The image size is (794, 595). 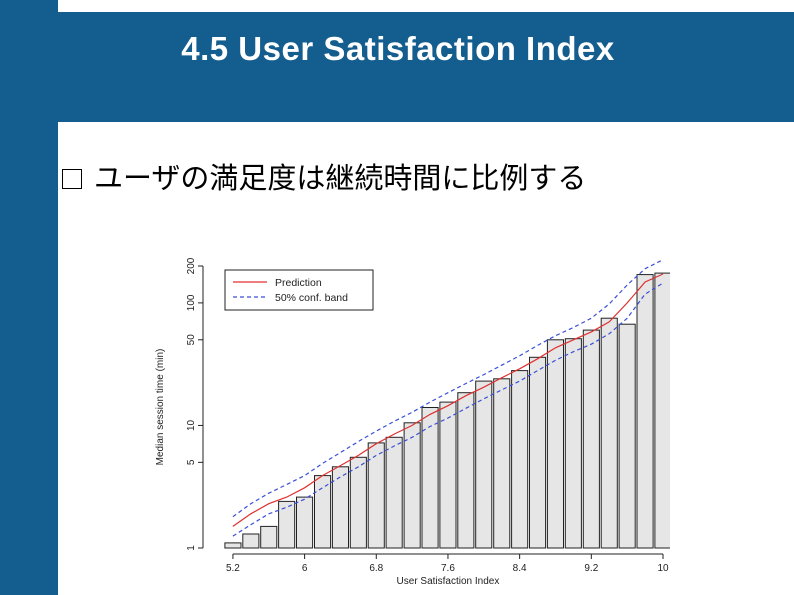 I want to click on bullet-point: ユーザの満足度は継続時間に比例する, so click(x=324, y=176).